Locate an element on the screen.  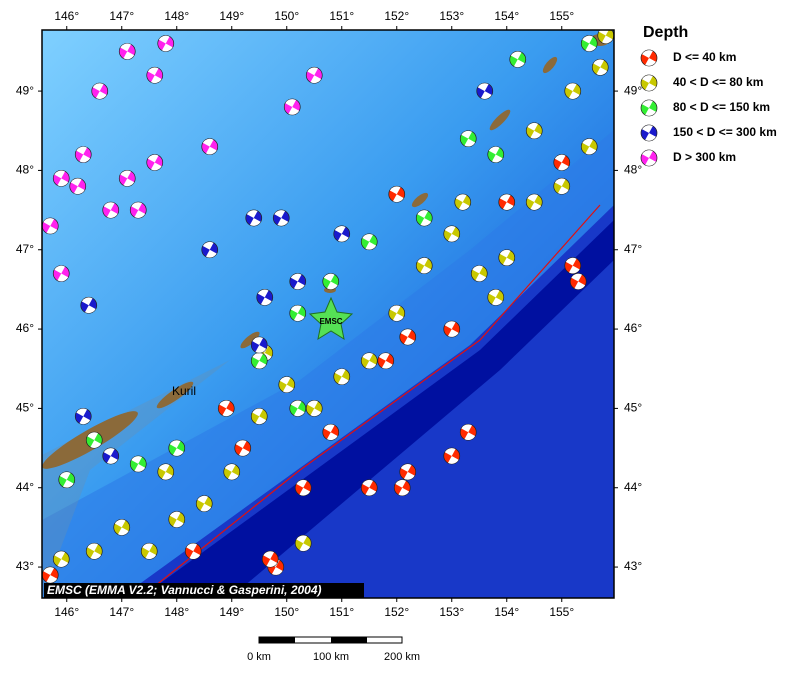
scale-bar: 0 km 100 km 200 km is located at coordinates (333, 649).